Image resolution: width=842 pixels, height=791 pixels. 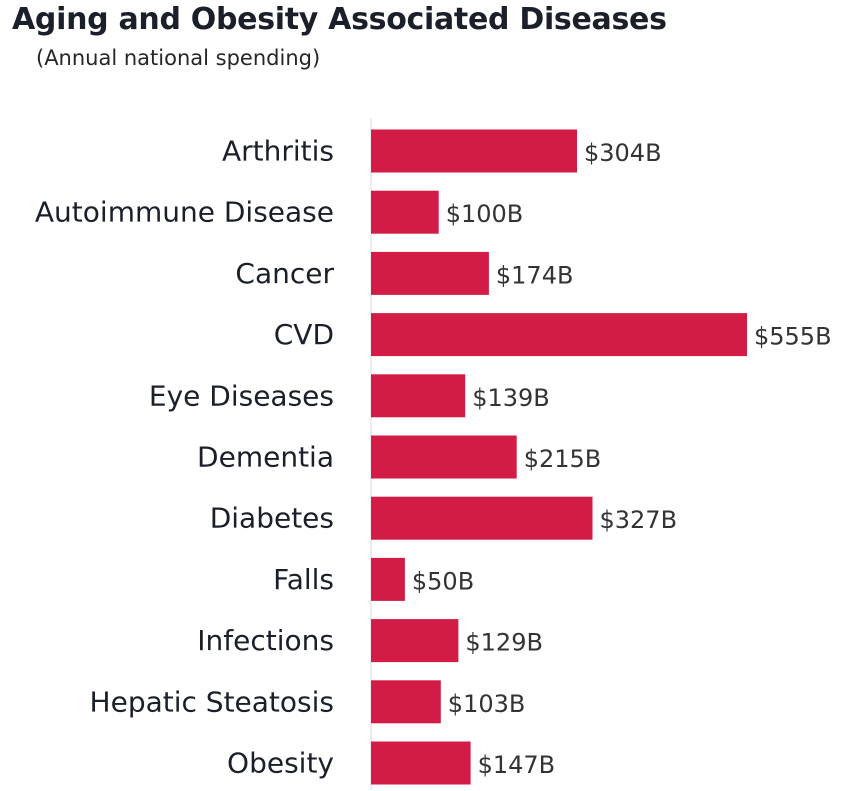 I want to click on value-label: $327B, so click(x=639, y=520).